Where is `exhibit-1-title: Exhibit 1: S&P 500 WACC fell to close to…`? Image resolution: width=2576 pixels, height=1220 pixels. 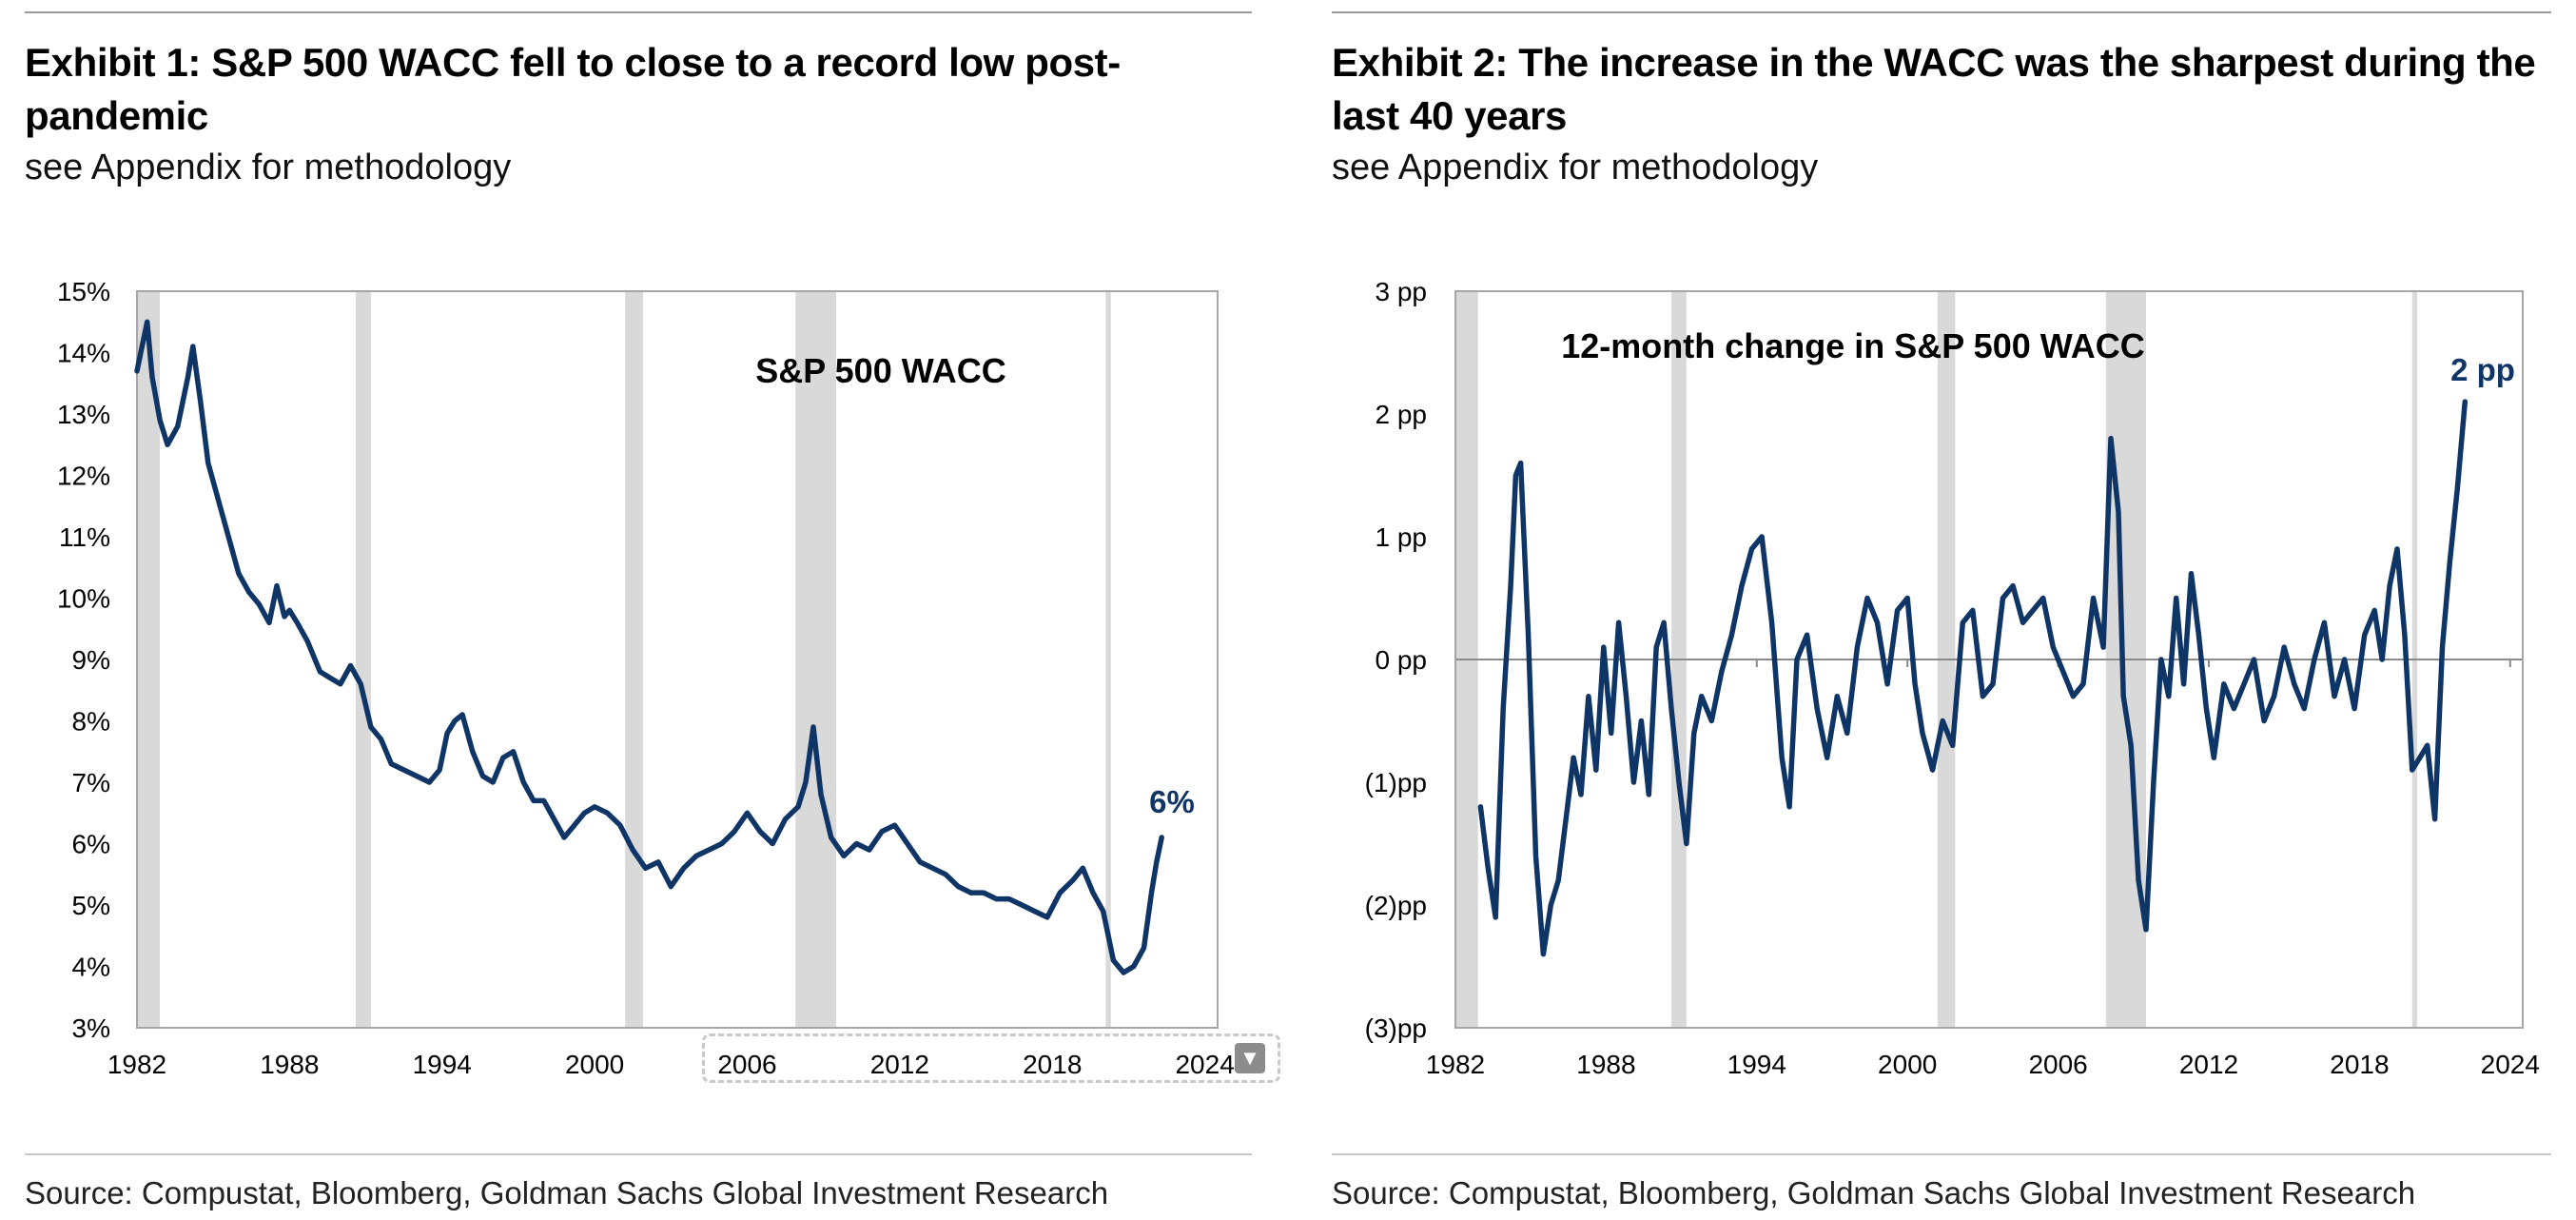
exhibit-1-title: Exhibit 1: S&P 500 WACC fell to close to… is located at coordinates (573, 89).